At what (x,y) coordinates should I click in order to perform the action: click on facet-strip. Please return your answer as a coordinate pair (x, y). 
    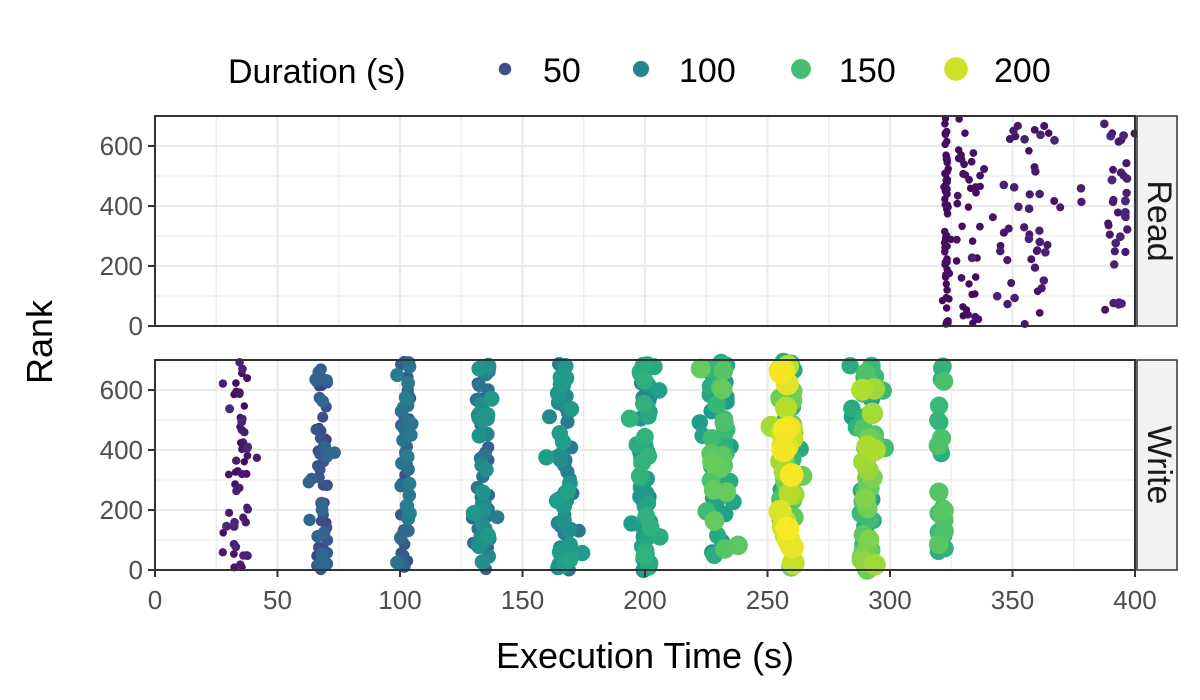
    Looking at the image, I should click on (1157, 465).